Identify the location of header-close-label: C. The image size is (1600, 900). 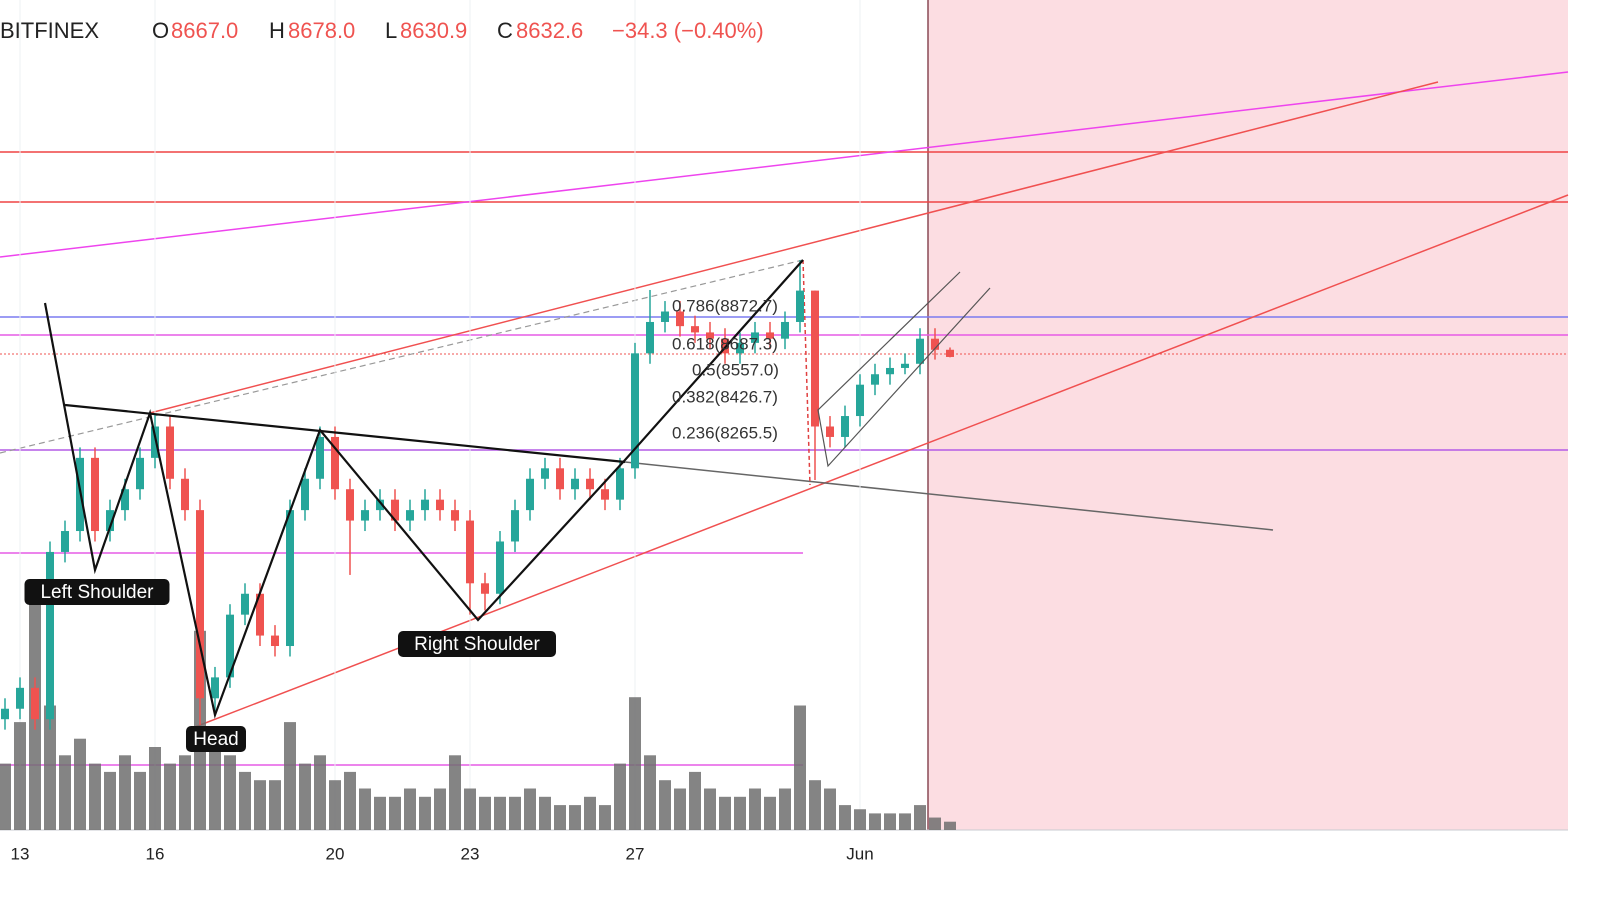
(505, 30).